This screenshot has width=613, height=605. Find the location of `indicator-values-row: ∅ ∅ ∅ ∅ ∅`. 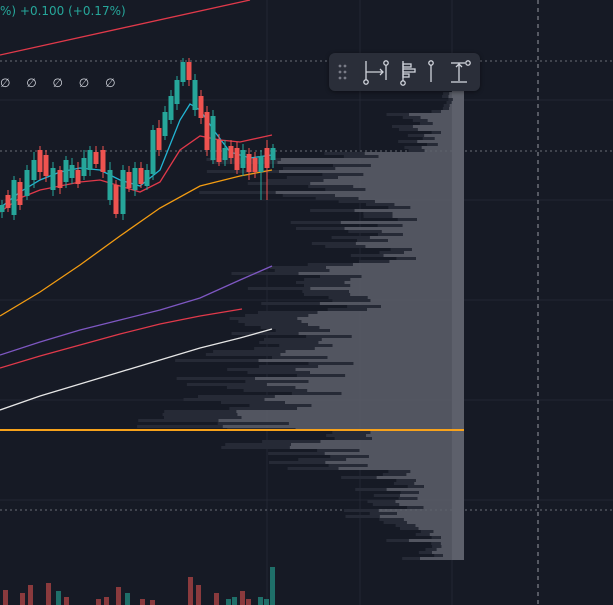

indicator-values-row: ∅ ∅ ∅ ∅ ∅ is located at coordinates (61, 83).